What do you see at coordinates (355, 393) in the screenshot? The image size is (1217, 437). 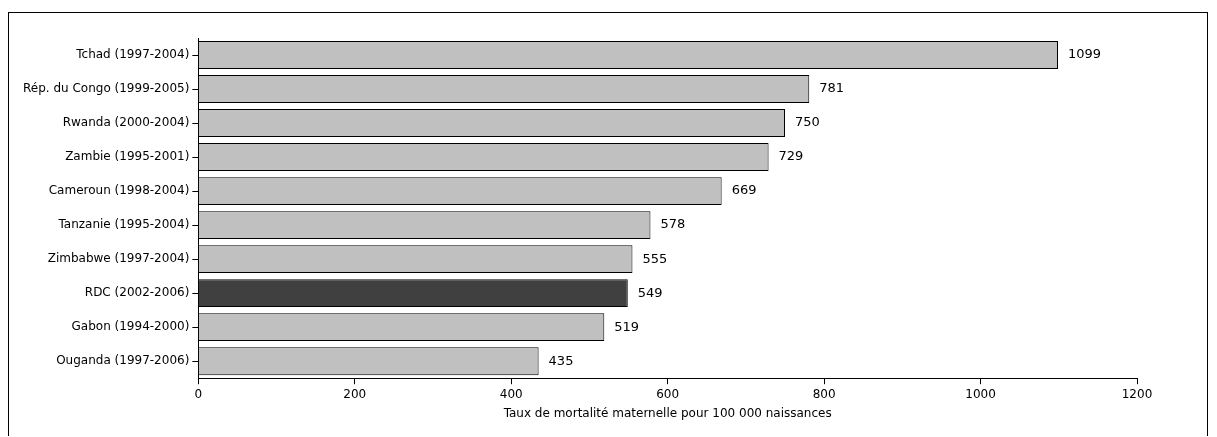 I see `x-tick-label: 200` at bounding box center [355, 393].